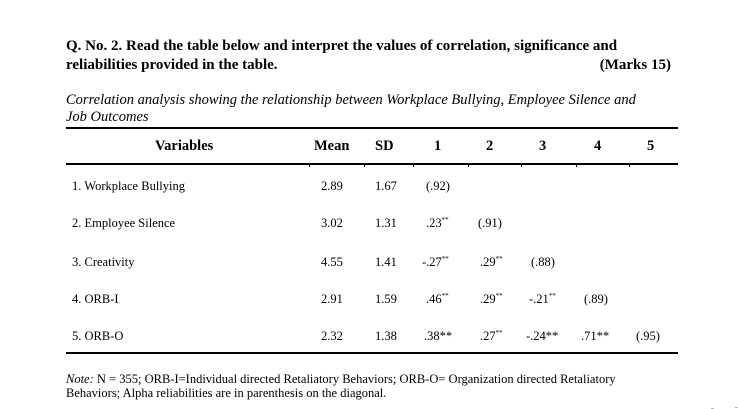 This screenshot has height=409, width=738. Describe the element at coordinates (332, 299) in the screenshot. I see `mean-value: 2.91` at that location.